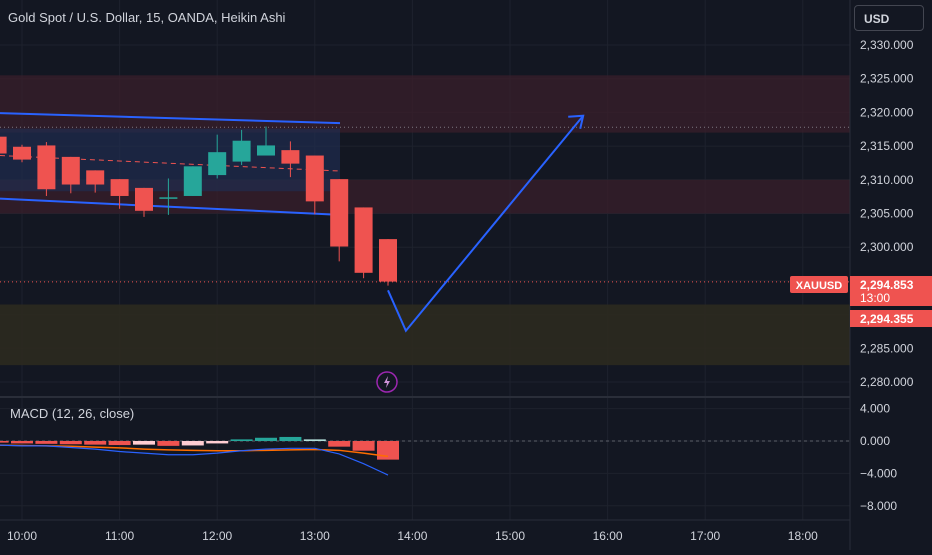  What do you see at coordinates (887, 79) in the screenshot?
I see `price-tick-label: 2,325.000` at bounding box center [887, 79].